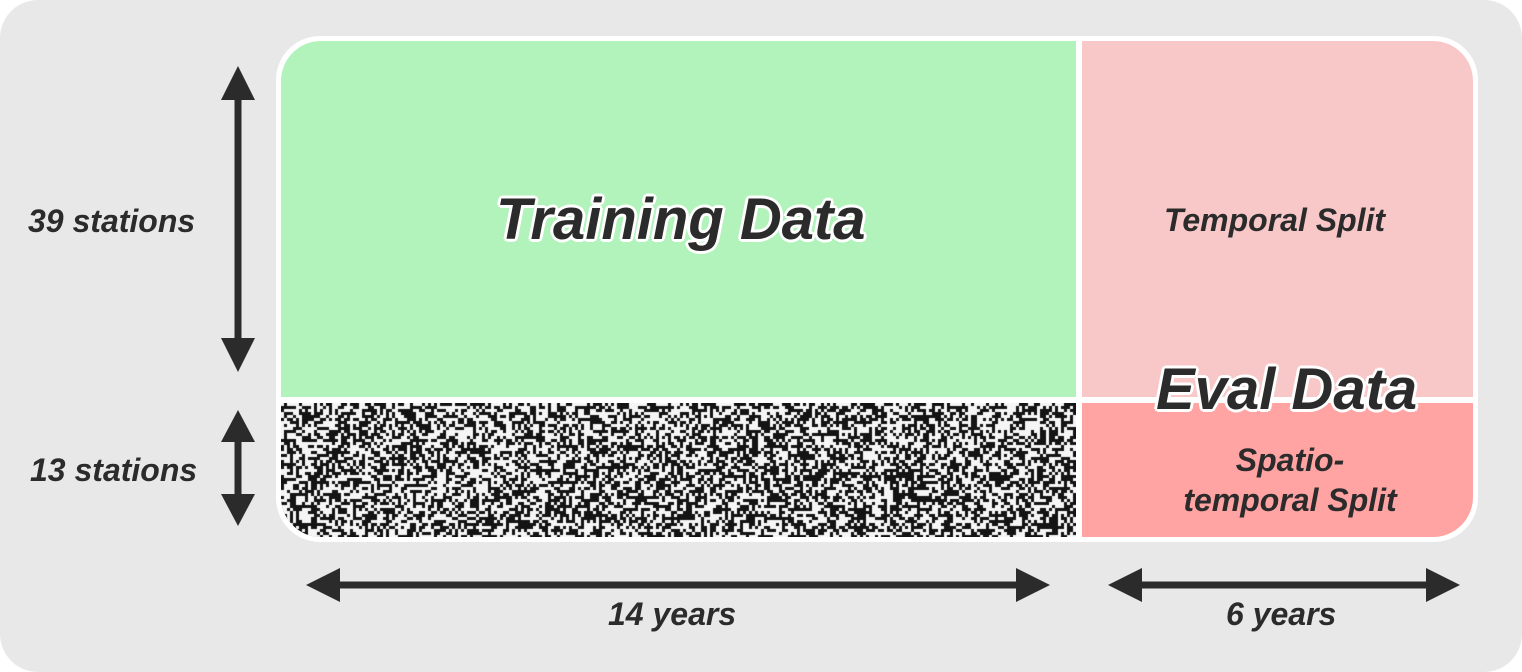  Describe the element at coordinates (1290, 500) in the screenshot. I see `spatio-temporal-split-line-2: temporal Split` at that location.